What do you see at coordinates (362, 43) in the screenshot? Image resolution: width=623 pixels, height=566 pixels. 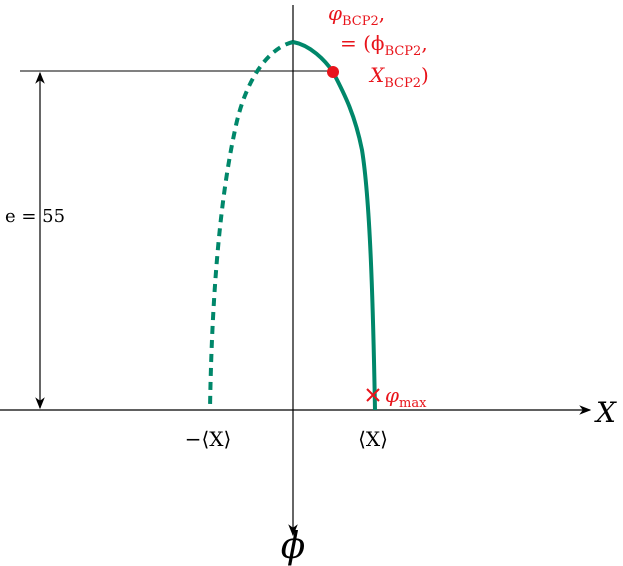 I see `prefix: = (ϕ` at bounding box center [362, 43].